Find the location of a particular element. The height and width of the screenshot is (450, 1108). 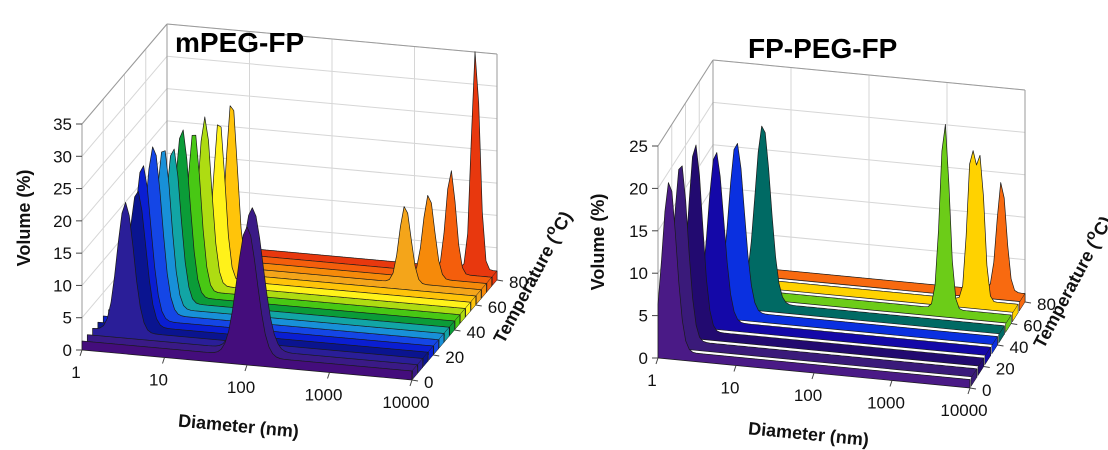

z-axis-label-end: C) is located at coordinates (1098, 226).